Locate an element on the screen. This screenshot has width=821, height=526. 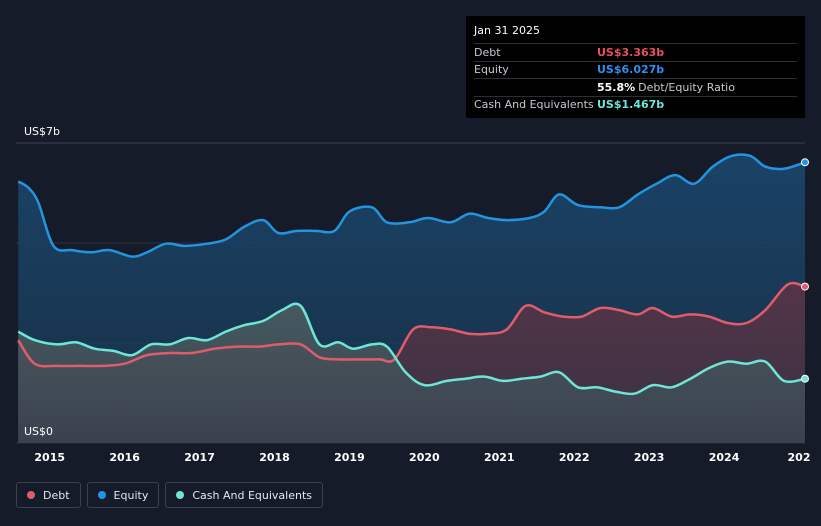
tooltip-row-equity: Equity US$6.027b is located at coordinates (635, 69).